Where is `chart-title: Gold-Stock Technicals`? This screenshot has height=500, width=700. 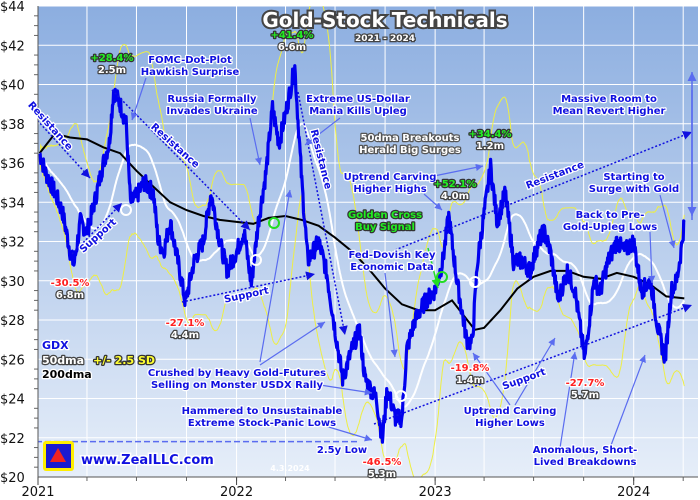 chart-title: Gold-Stock Technicals is located at coordinates (384, 20).